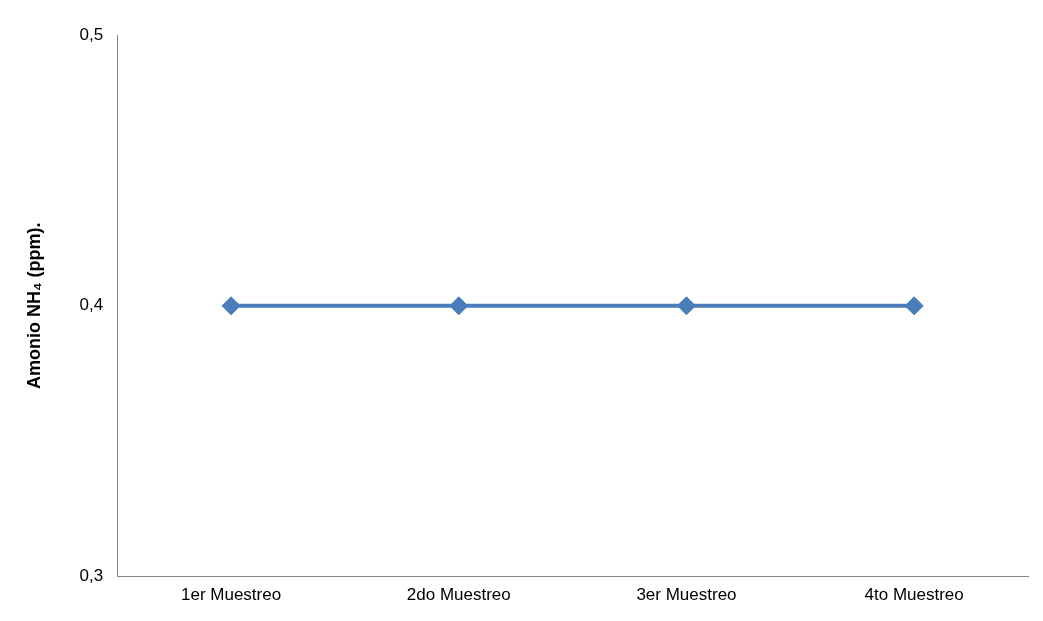 This screenshot has width=1043, height=621. What do you see at coordinates (458, 595) in the screenshot?
I see `x-tick-label: 2do Muestreo` at bounding box center [458, 595].